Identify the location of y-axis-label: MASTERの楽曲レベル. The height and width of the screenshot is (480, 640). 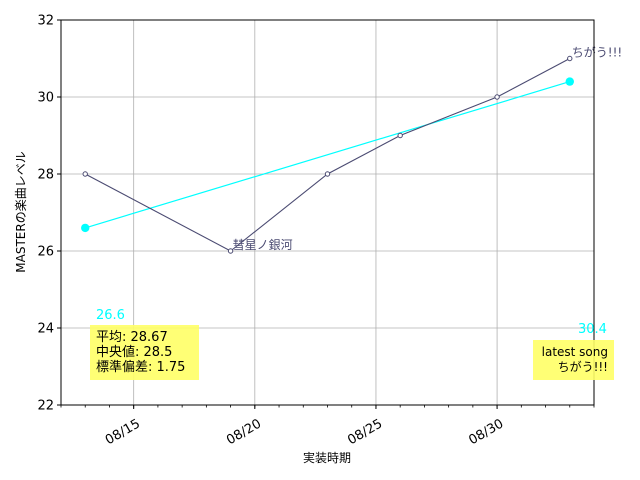
(21, 211).